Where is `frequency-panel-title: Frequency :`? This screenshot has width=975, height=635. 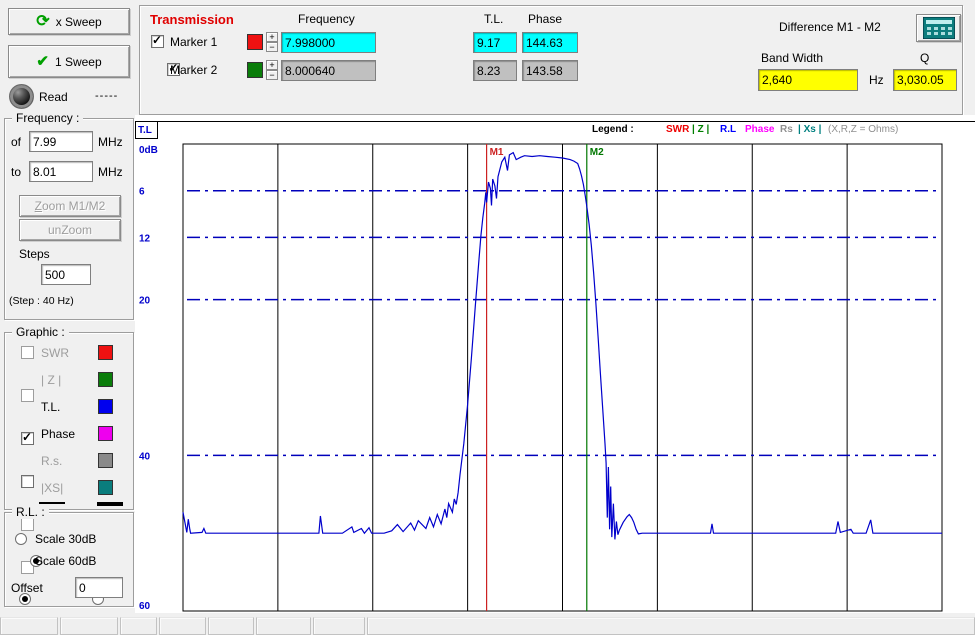 frequency-panel-title: Frequency : is located at coordinates (48, 118).